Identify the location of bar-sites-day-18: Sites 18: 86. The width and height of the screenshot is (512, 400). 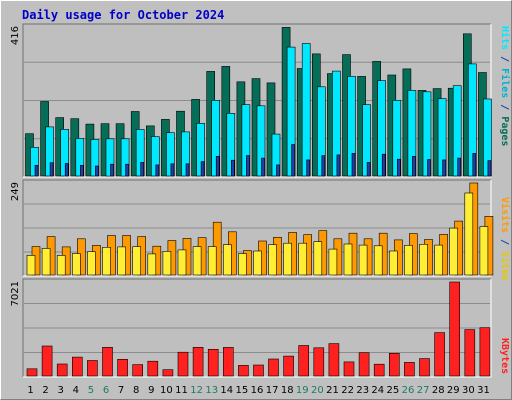
(287, 259).